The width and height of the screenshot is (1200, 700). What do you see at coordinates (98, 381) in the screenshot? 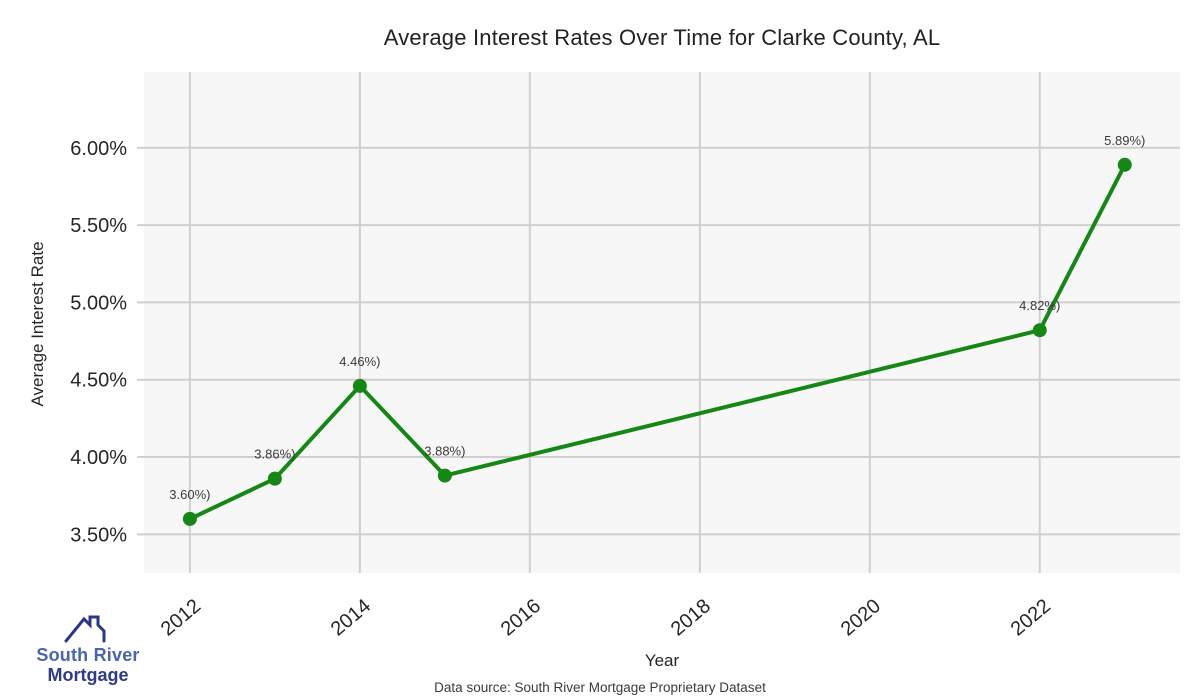
I see `y-tick-label: 4.50%` at bounding box center [98, 381].